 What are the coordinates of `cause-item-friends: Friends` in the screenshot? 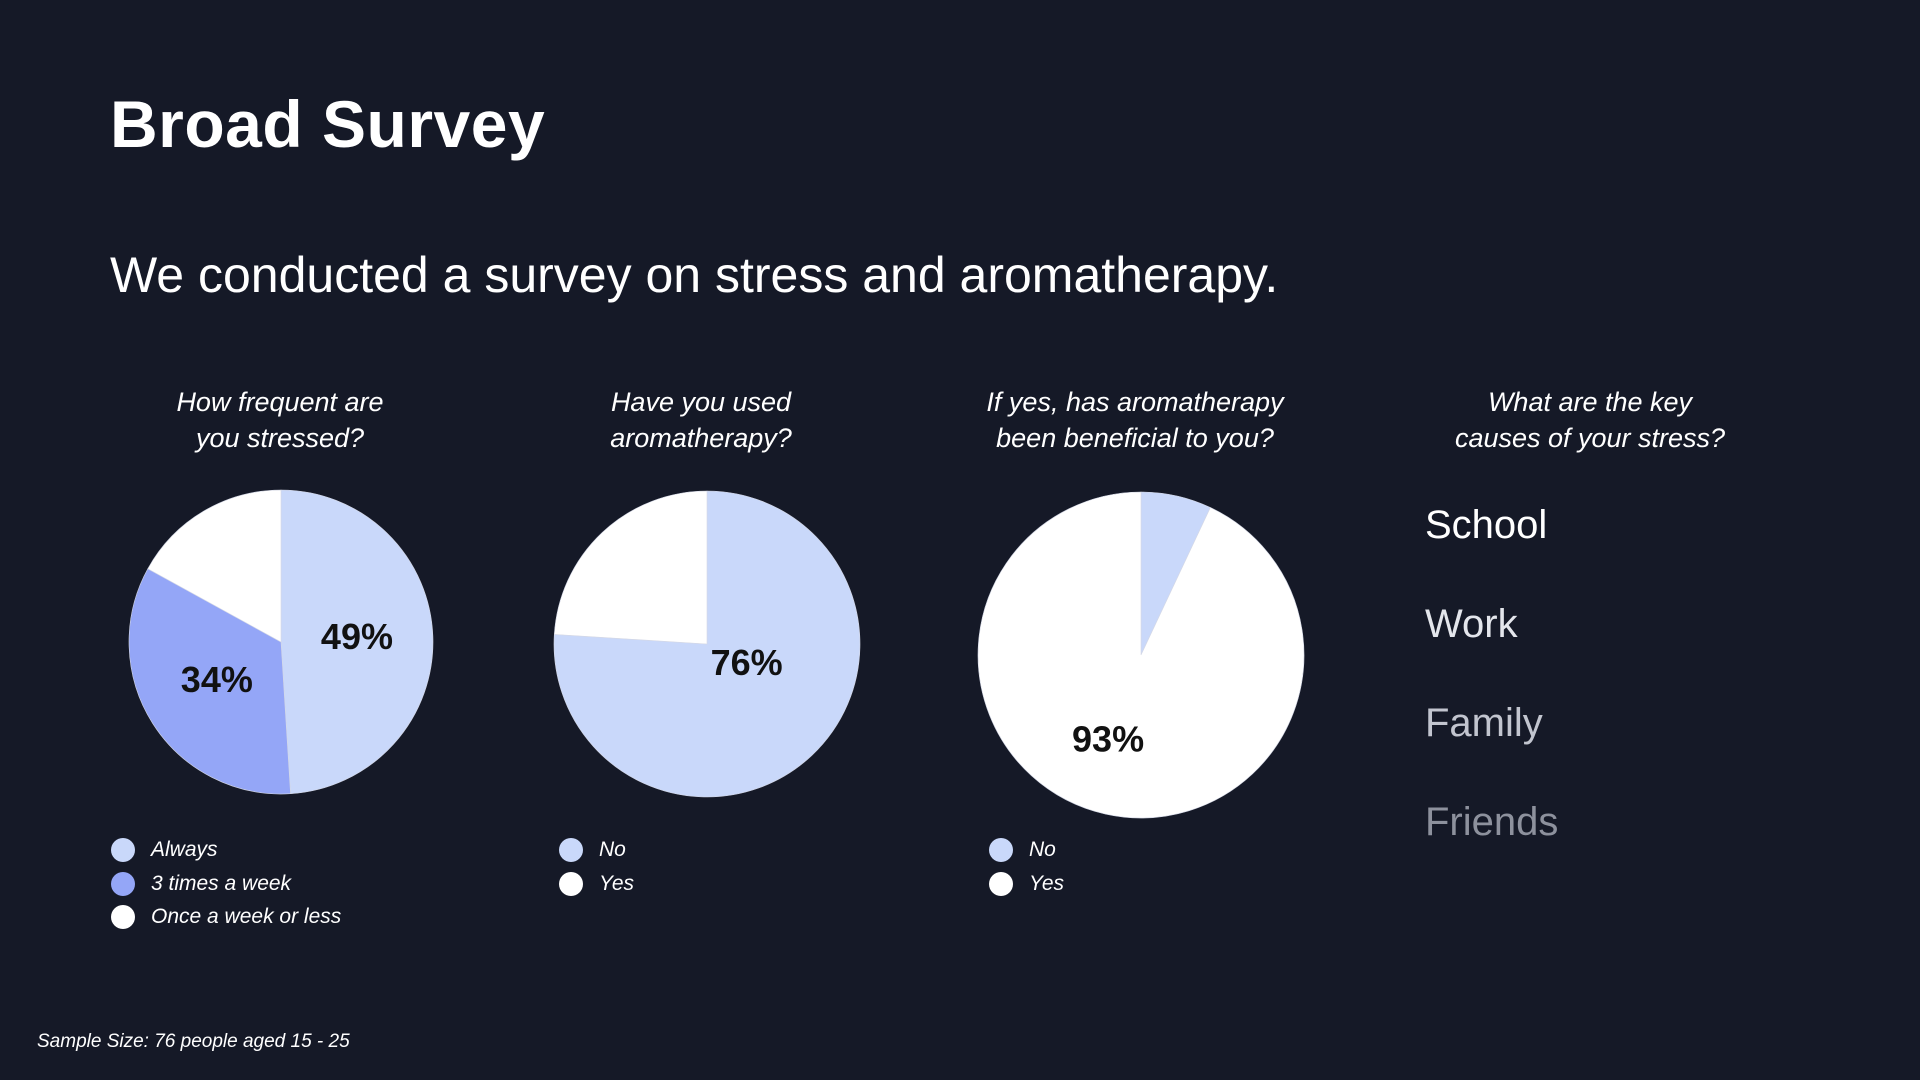 It's located at (1492, 822).